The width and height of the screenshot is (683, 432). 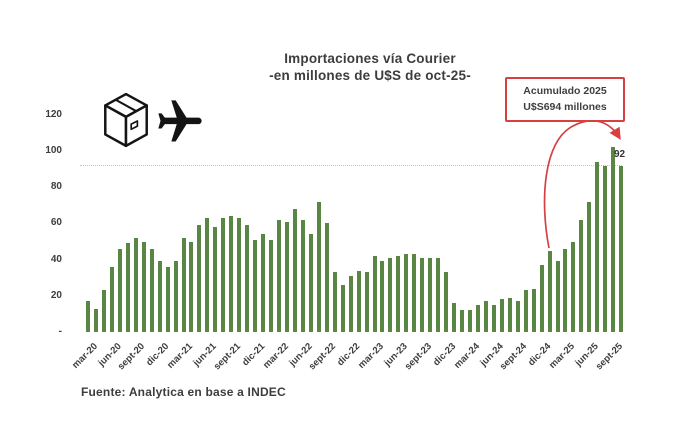 What do you see at coordinates (565, 91) in the screenshot?
I see `annotation-line1: Acumulado 2025` at bounding box center [565, 91].